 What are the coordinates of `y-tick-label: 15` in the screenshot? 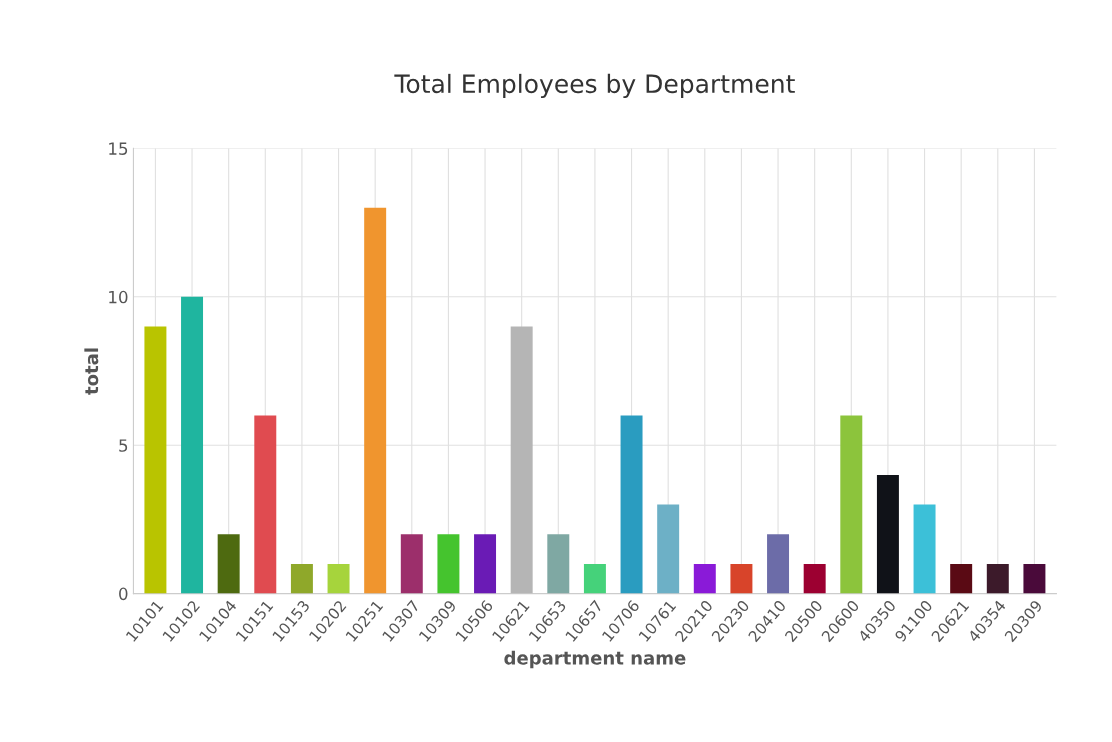 It's located at (118, 148).